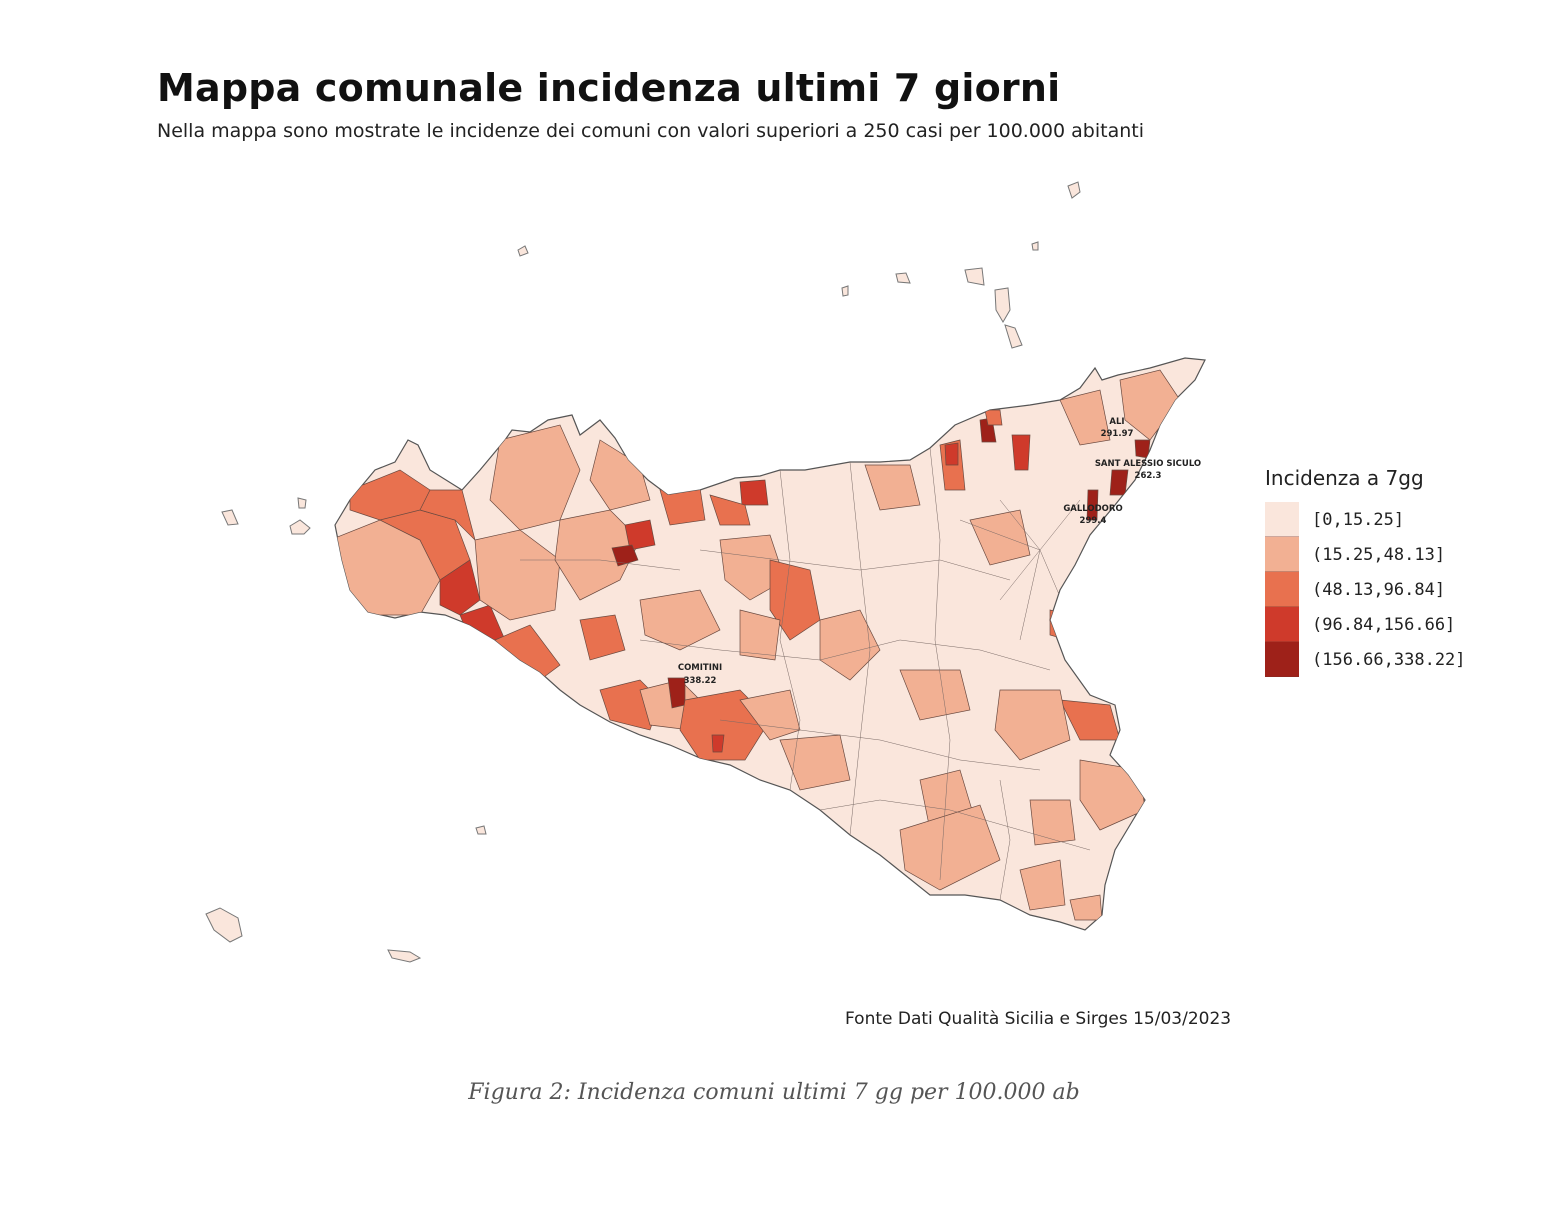 This screenshot has height=1226, width=1548. I want to click on legend-item: [0,15.25], so click(1365, 519).